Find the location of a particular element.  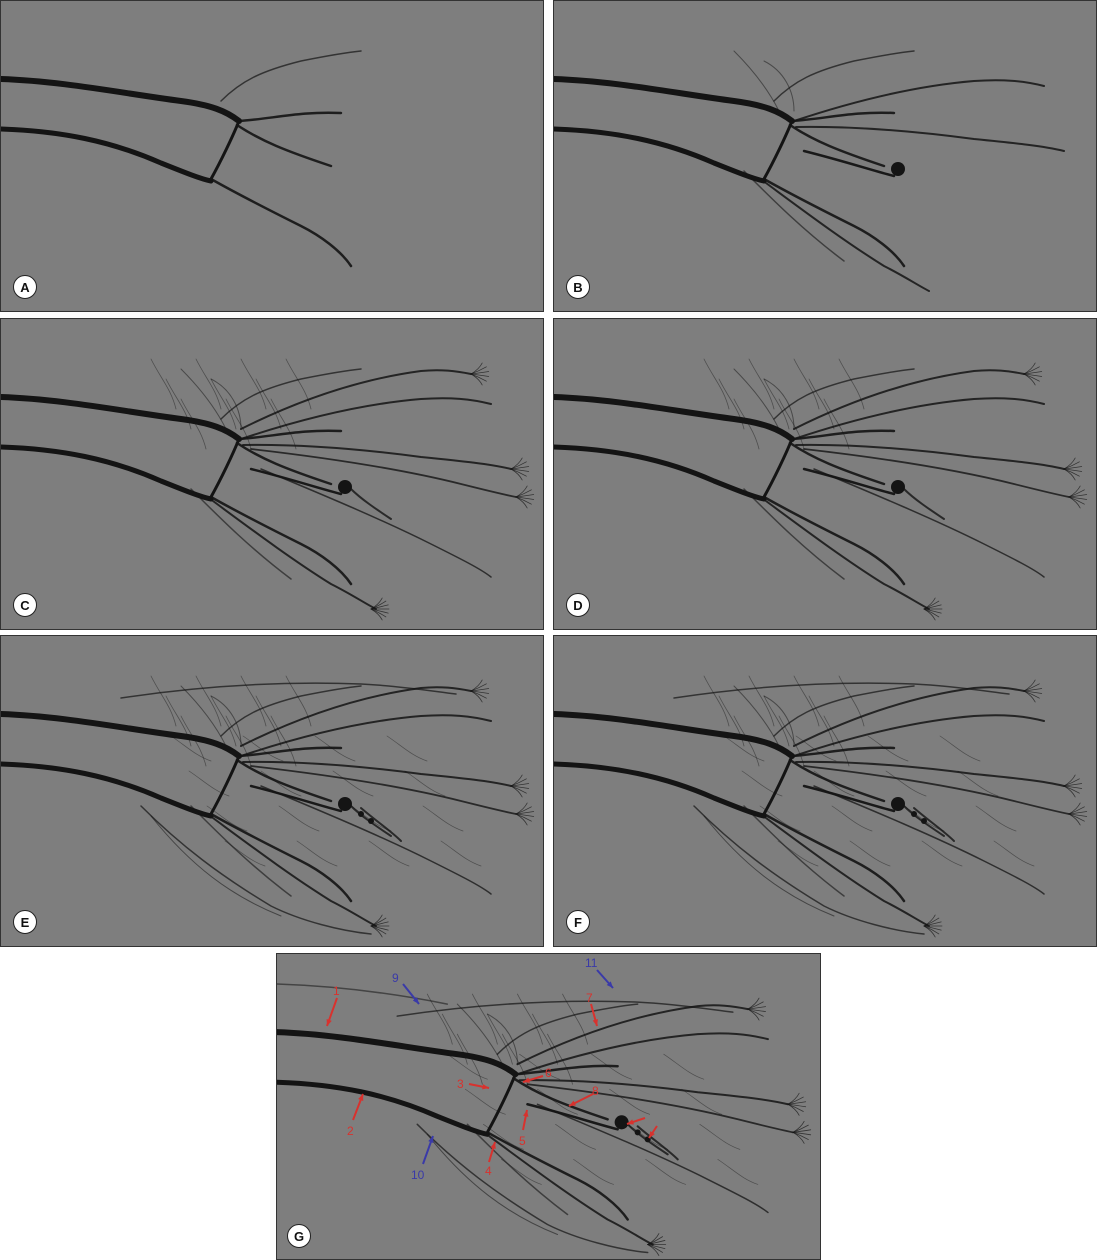

panel-g: 1 2 3 4 5 6 7 8 9 10 11 G is located at coordinates (548, 1106).